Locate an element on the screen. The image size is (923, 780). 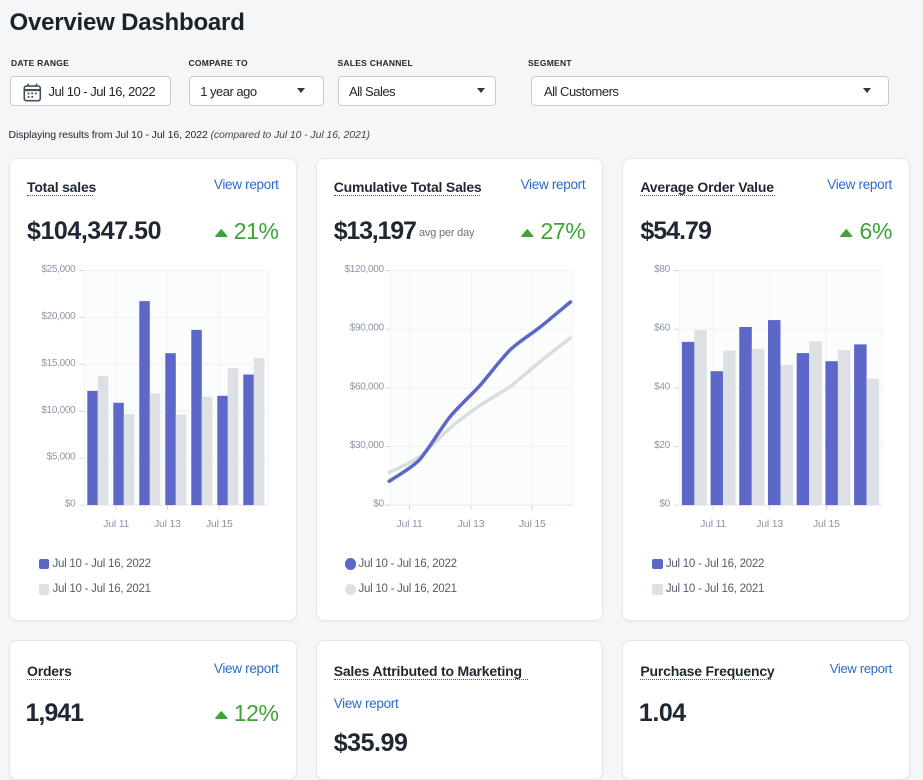
svg-text: $60,000 is located at coordinates (366, 386).